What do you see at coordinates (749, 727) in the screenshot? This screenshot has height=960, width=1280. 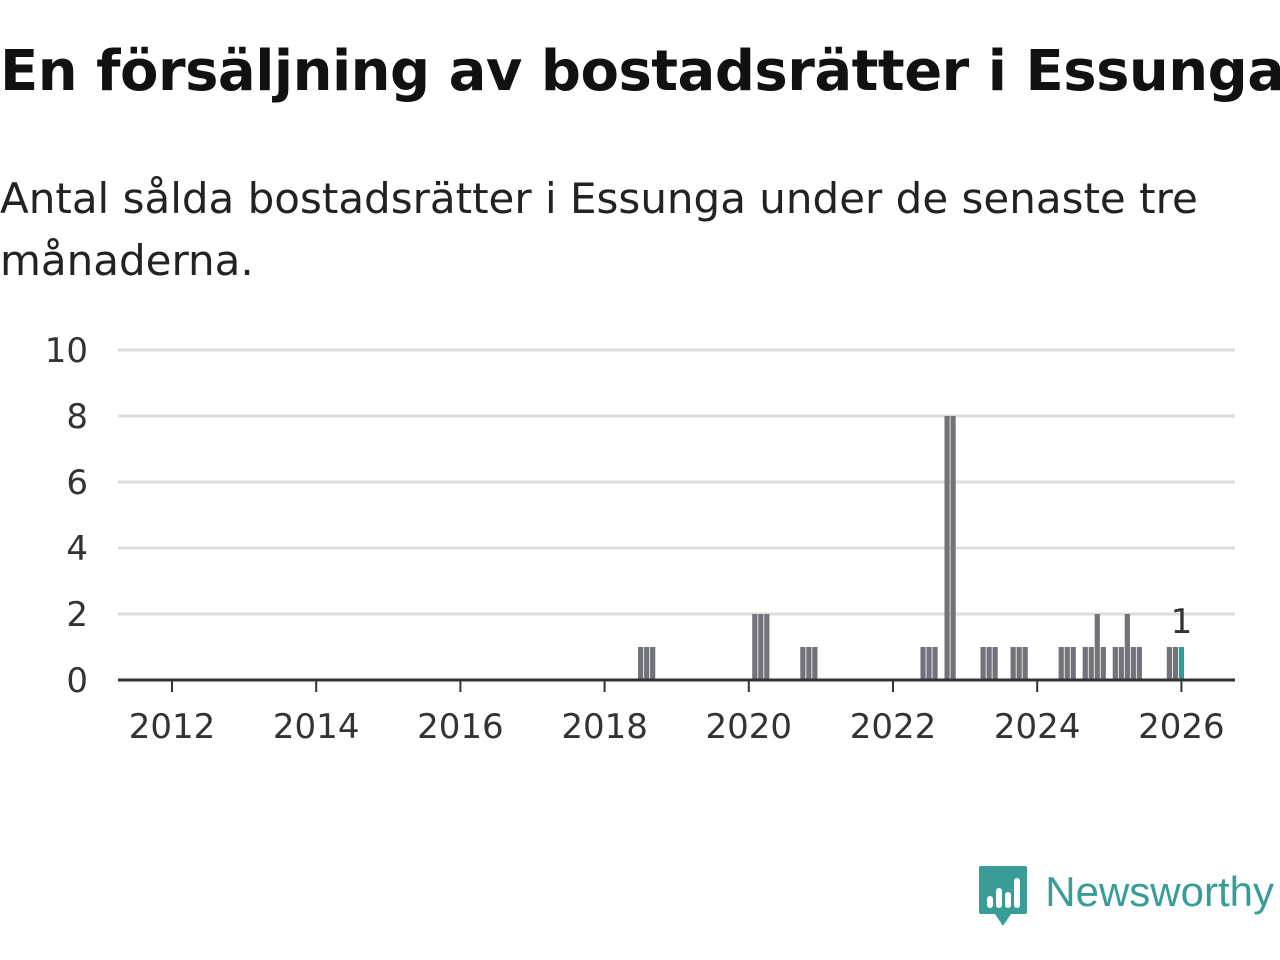 I see `x-tick-label: 2020` at bounding box center [749, 727].